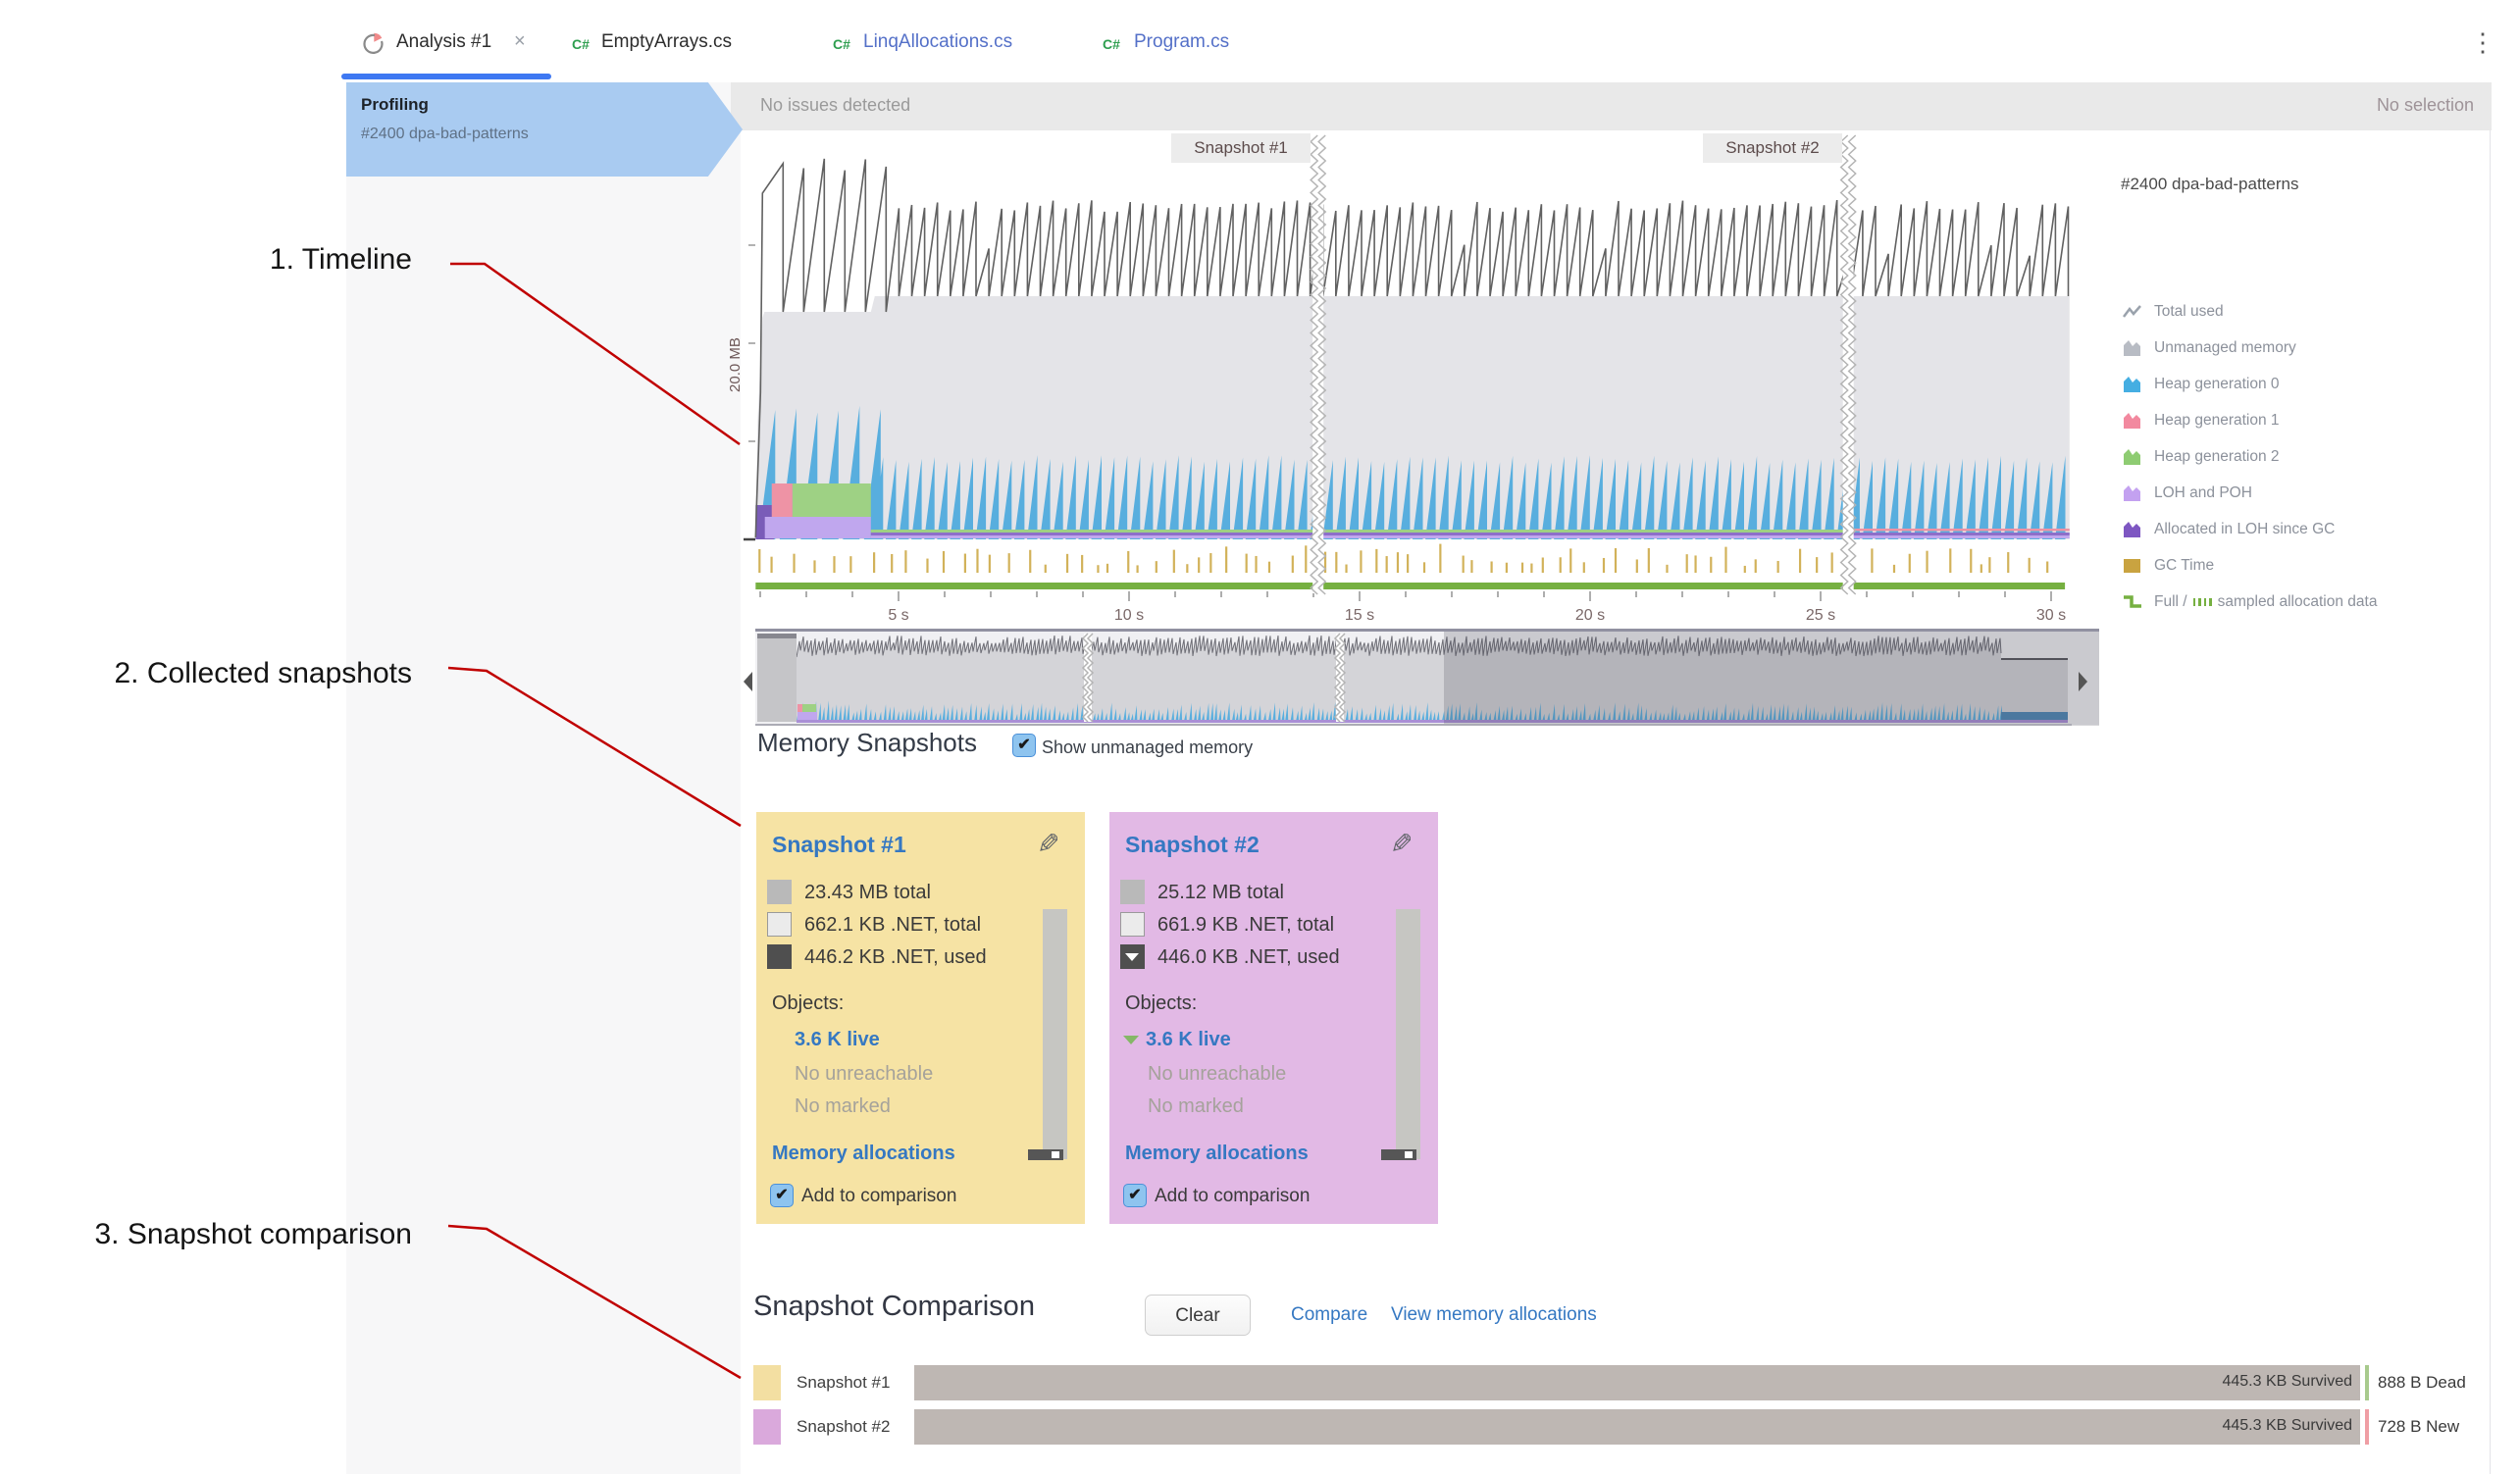 The width and height of the screenshot is (2520, 1474). What do you see at coordinates (2249, 457) in the screenshot?
I see `legend-heap-gen2: Heap generation 2` at bounding box center [2249, 457].